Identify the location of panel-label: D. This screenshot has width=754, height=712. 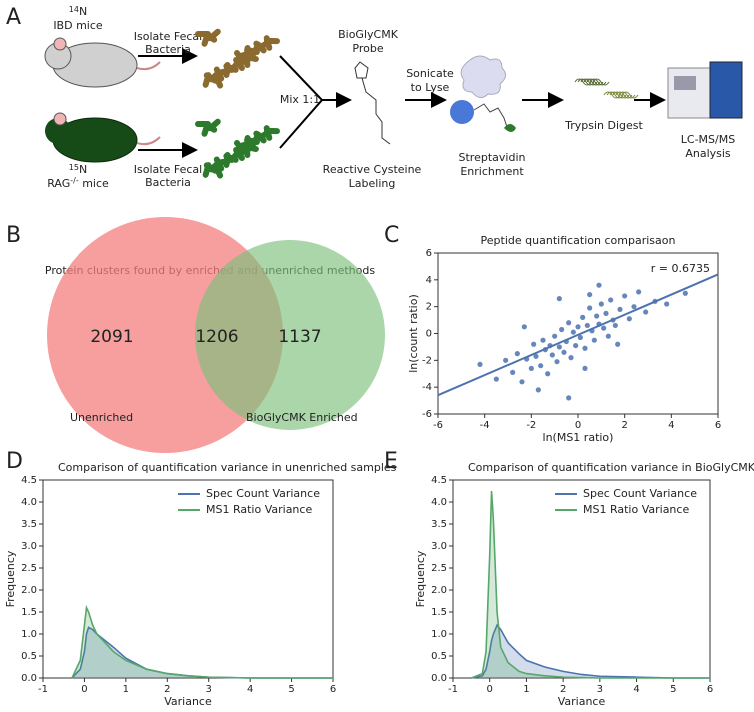
(14, 461).